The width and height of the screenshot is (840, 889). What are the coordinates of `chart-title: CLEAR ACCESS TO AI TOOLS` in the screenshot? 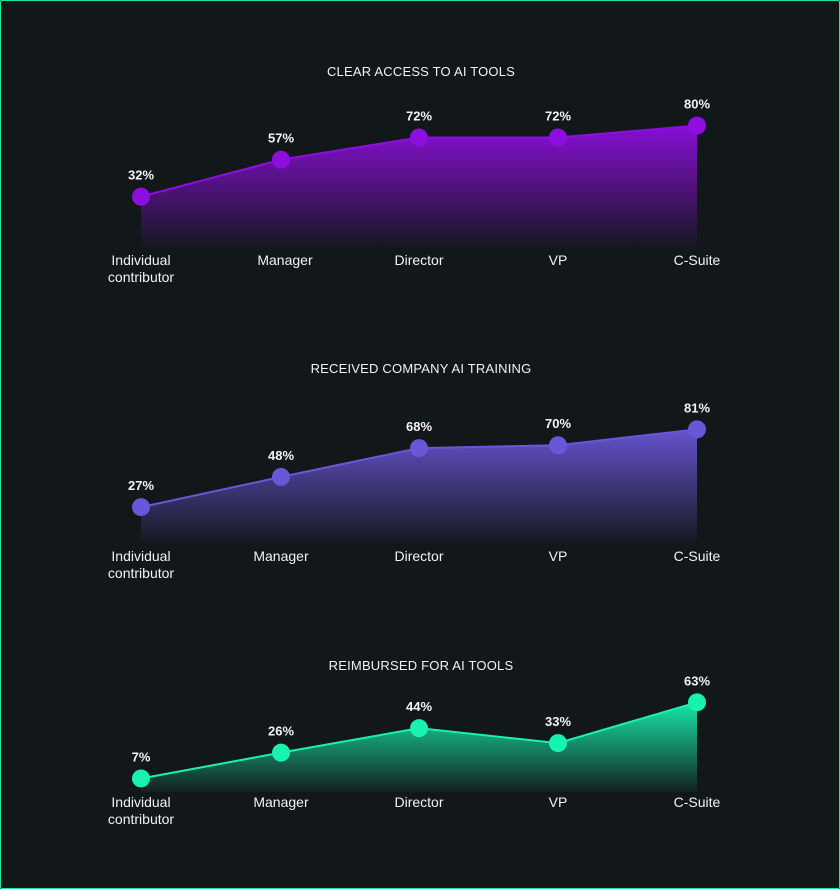 It's located at (421, 71).